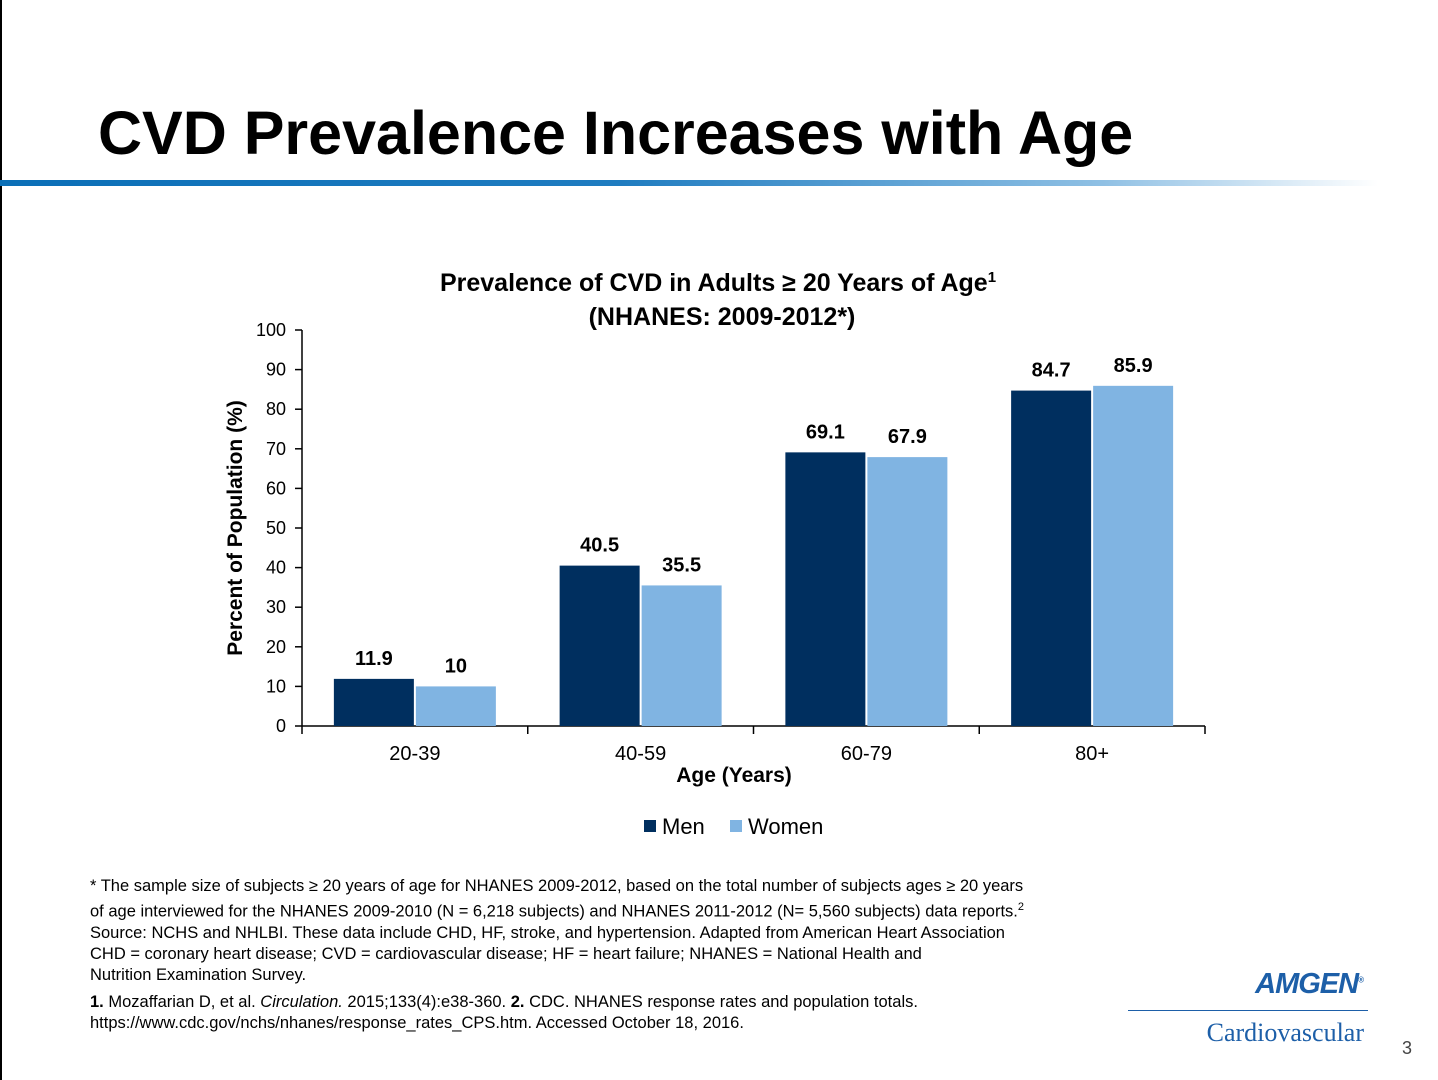  I want to click on y-axis: 0 10 20 30 40 50 60 70 80 90 100, so click(279, 528).